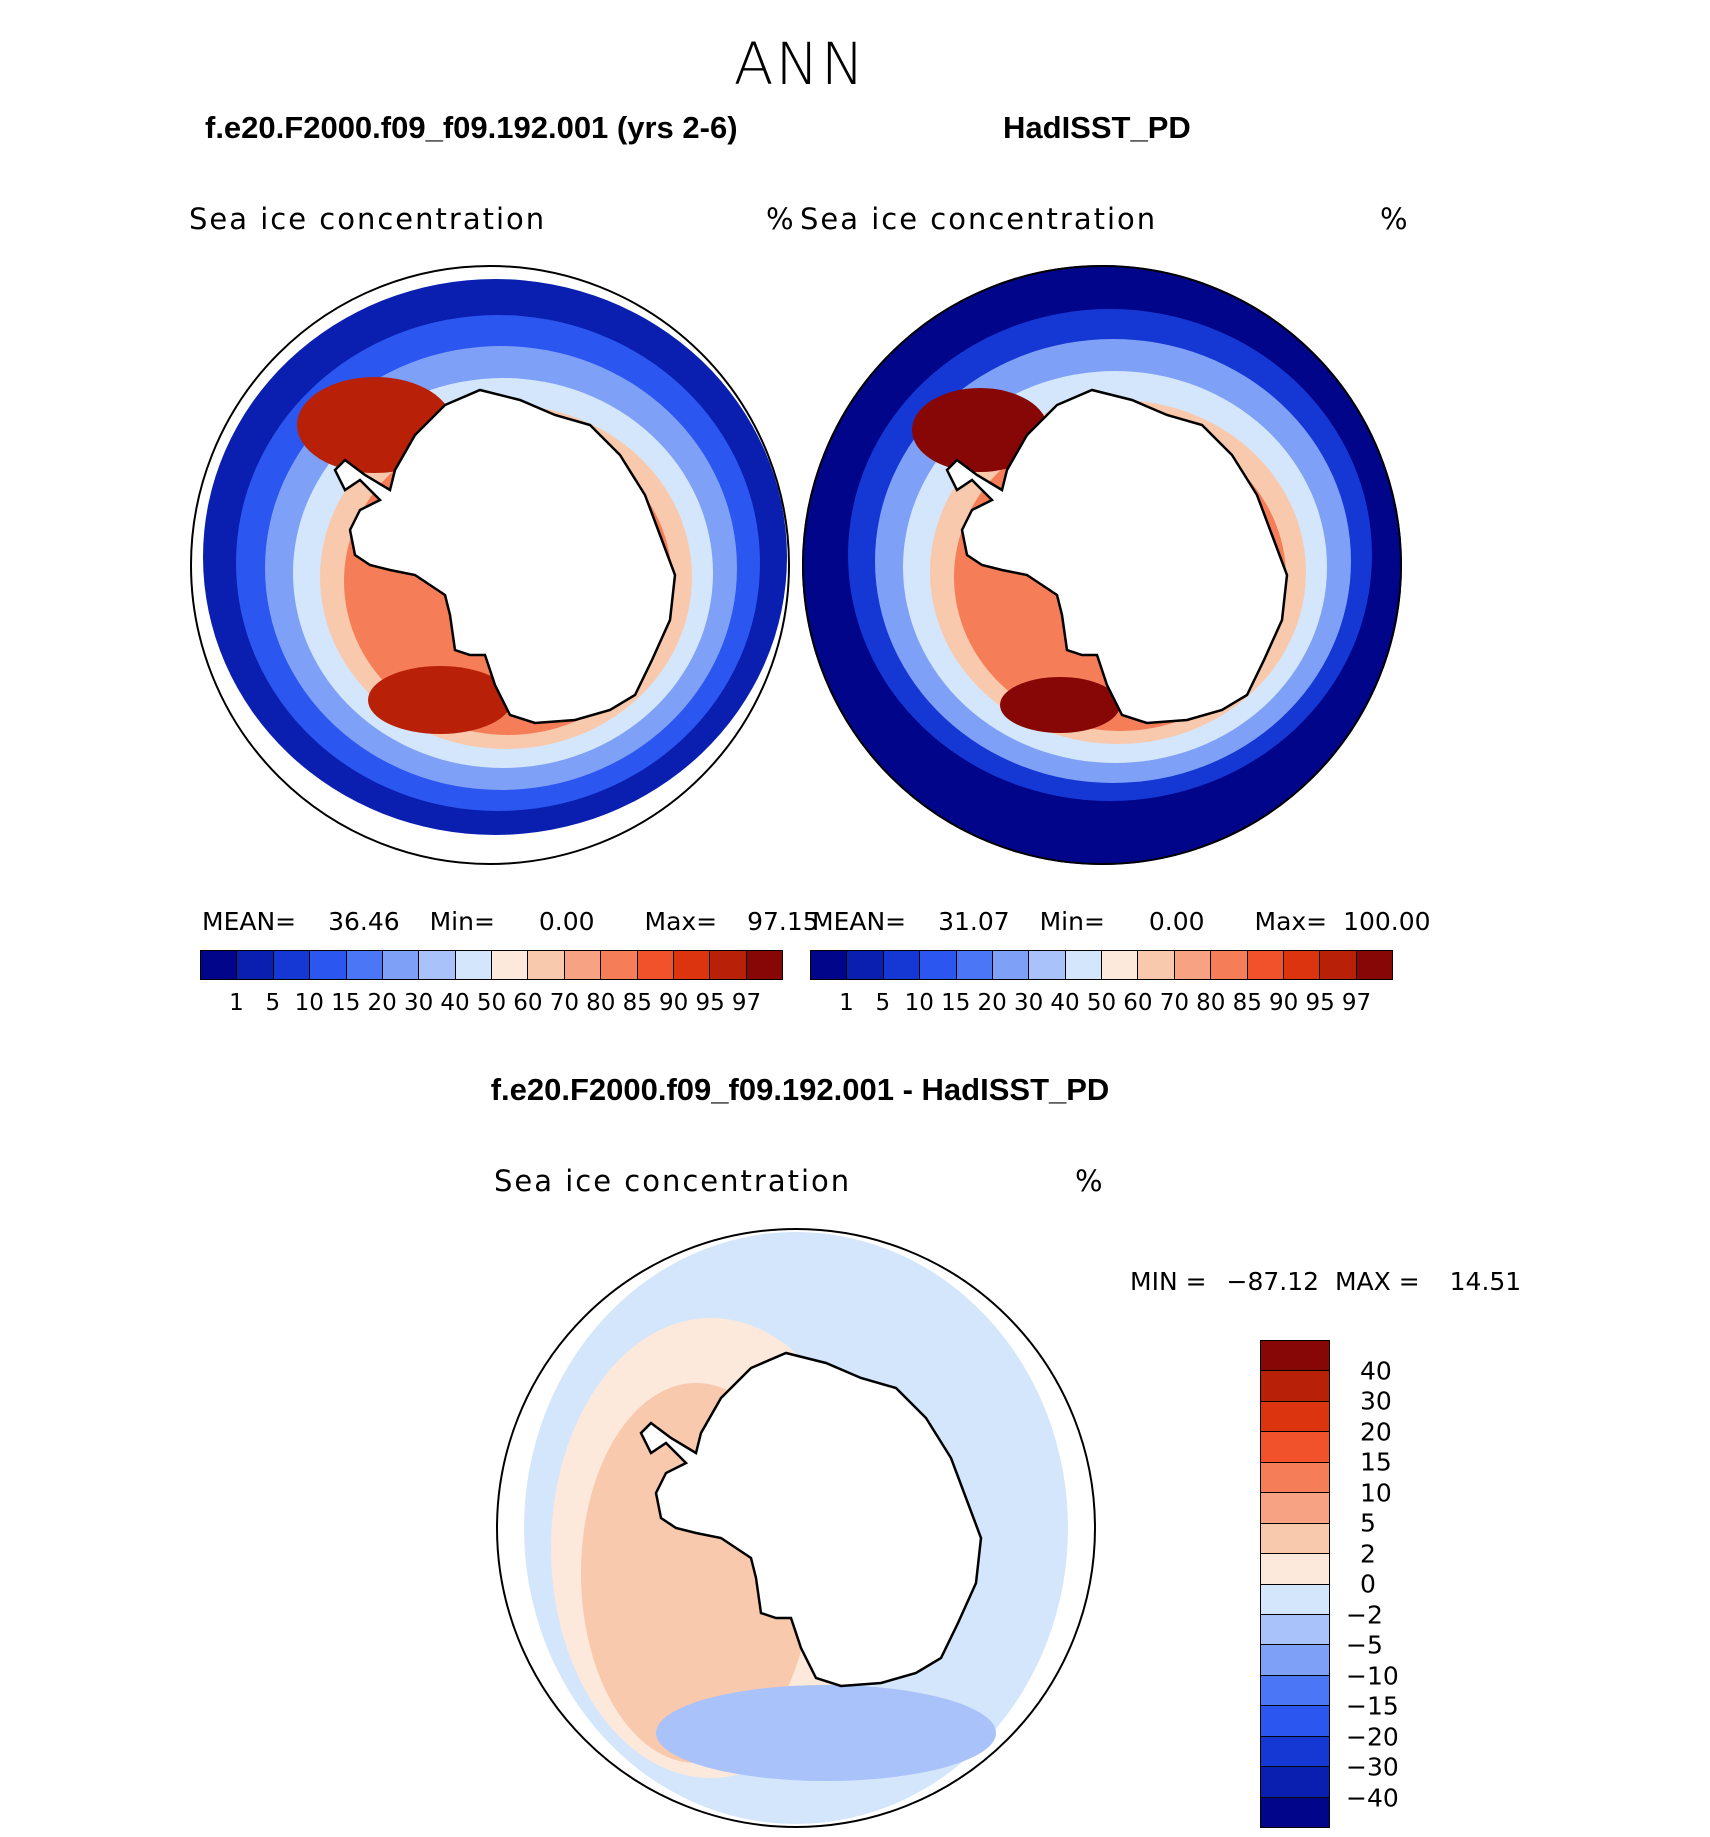  I want to click on colorbar-tick-label: 5, so click(883, 1003).